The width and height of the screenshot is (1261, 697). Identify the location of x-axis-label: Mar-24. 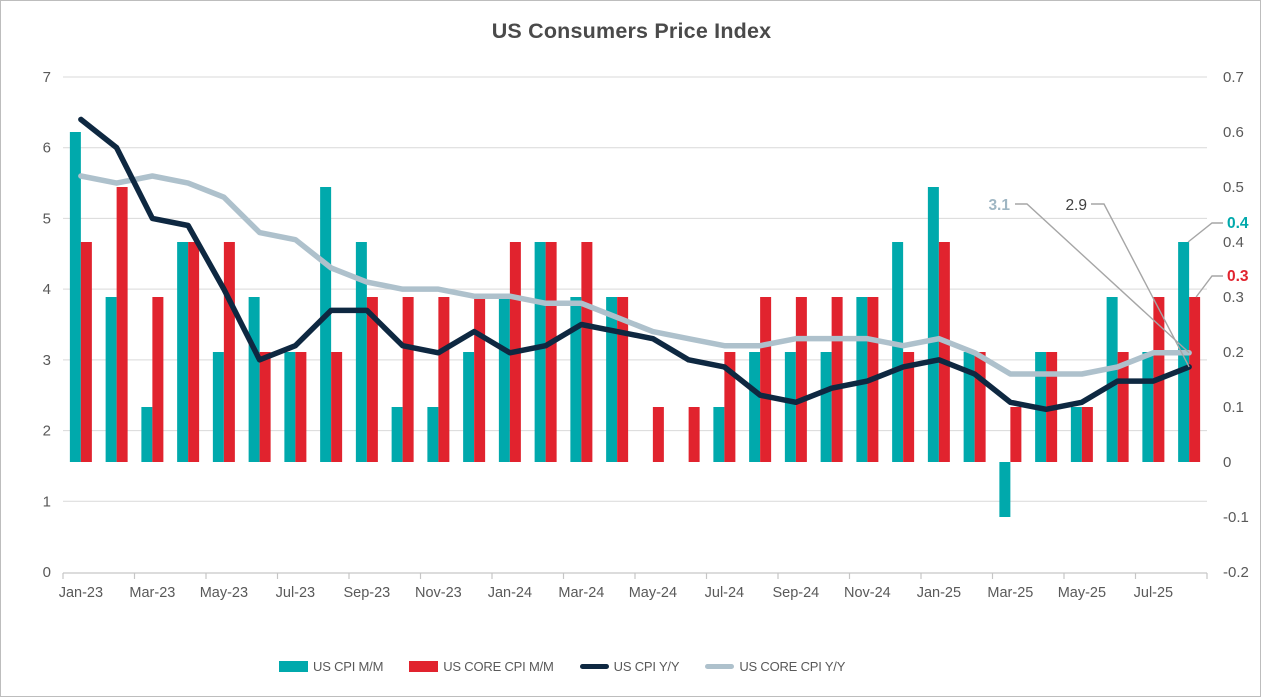
(581, 593).